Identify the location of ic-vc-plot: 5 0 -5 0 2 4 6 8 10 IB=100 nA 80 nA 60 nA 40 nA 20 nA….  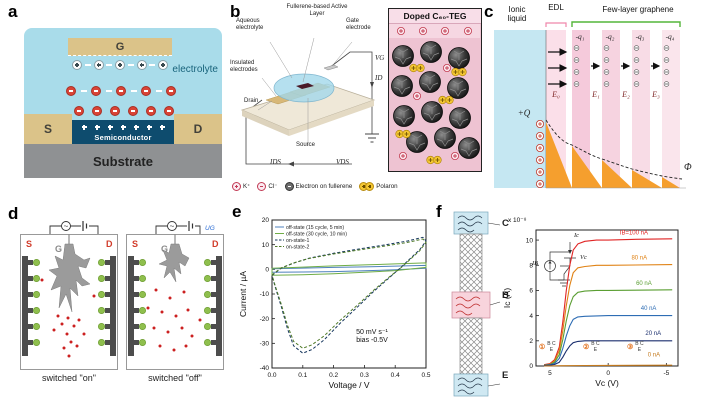
(590, 302).